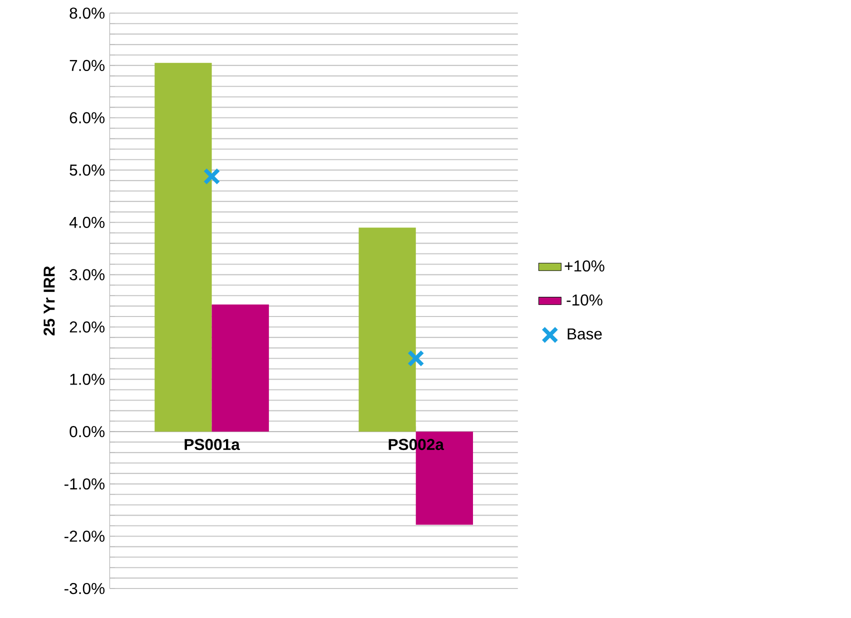 Image resolution: width=851 pixels, height=618 pixels. What do you see at coordinates (87, 170) in the screenshot?
I see `y-tick-label: 5.0%` at bounding box center [87, 170].